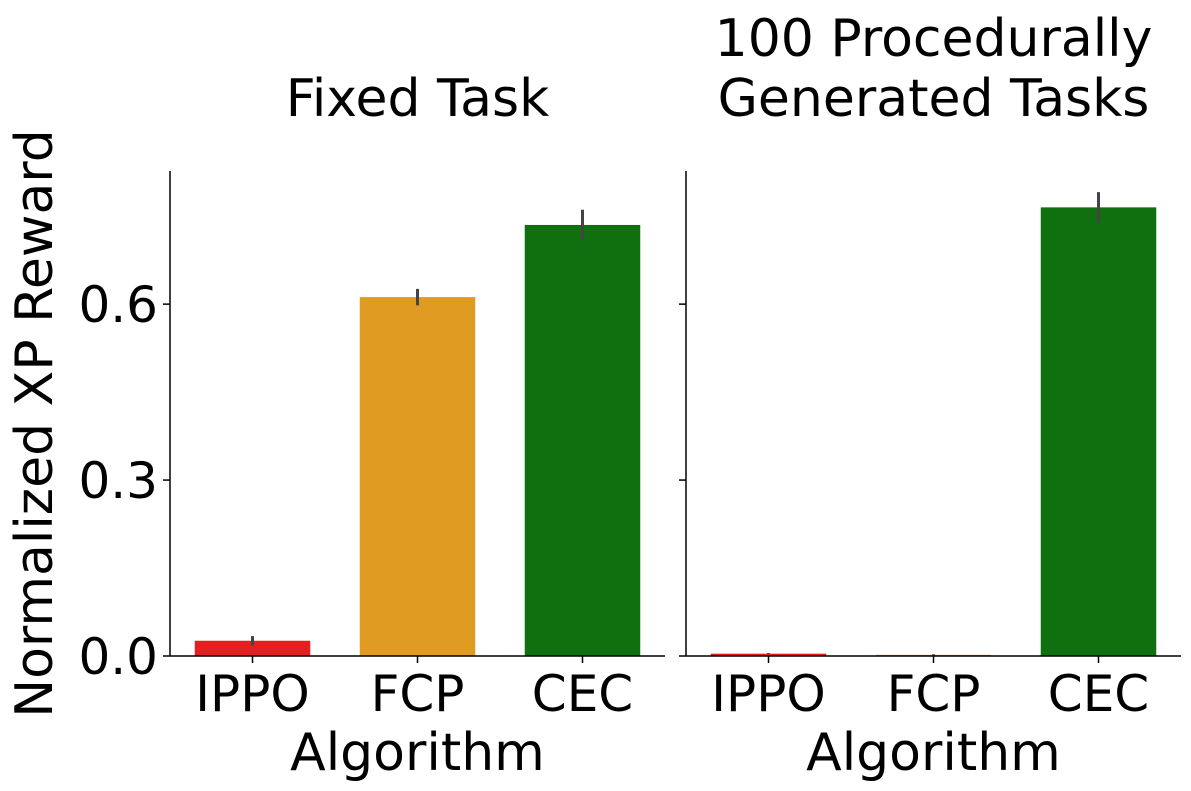  I want to click on chart-title: Fixed Task, so click(418, 99).